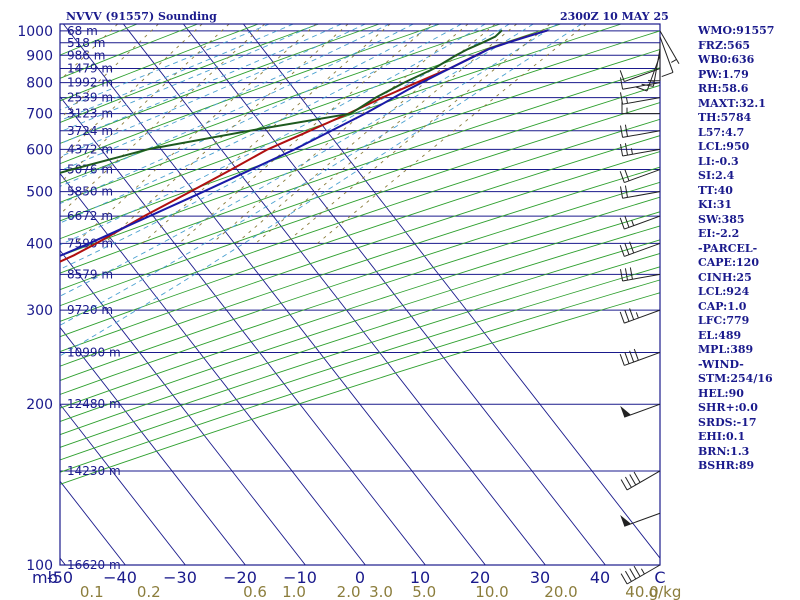  What do you see at coordinates (728, 248) in the screenshot?
I see `stat-item: -PARCEL-` at bounding box center [728, 248].